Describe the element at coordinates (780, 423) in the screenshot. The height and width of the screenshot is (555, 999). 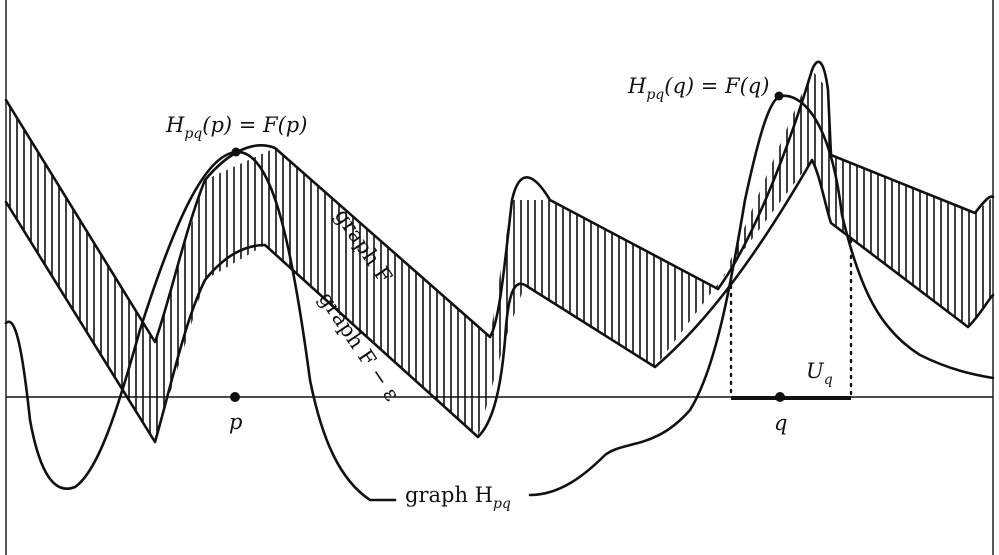
I see `point-q-label: q` at that location.